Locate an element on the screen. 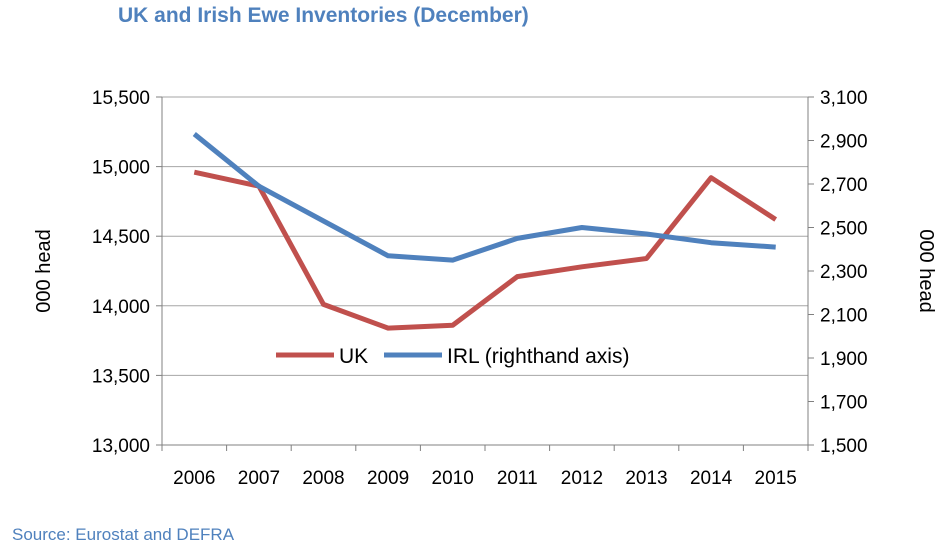 The image size is (943, 553). y-left-tick-label: 14,500 is located at coordinates (121, 237).